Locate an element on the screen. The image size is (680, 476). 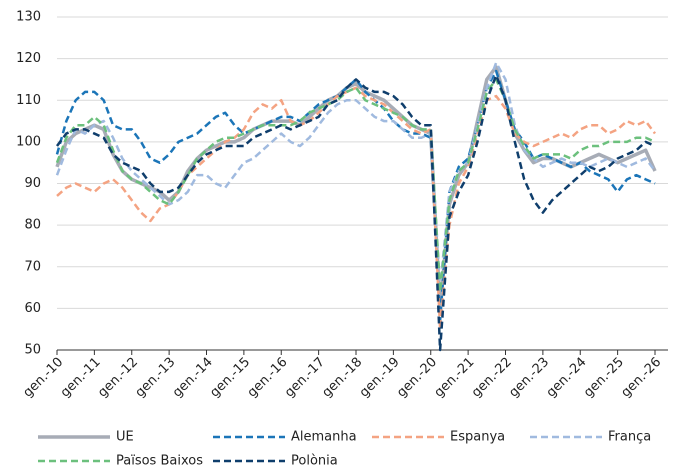
x-tick-label: gen.-19 is located at coordinates (380, 378).